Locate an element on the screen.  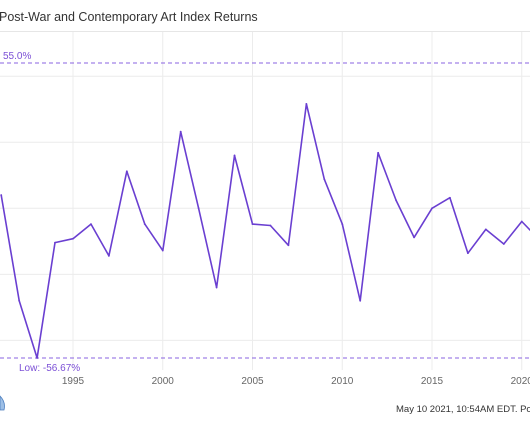
data-point-2001 is located at coordinates (180, 131).